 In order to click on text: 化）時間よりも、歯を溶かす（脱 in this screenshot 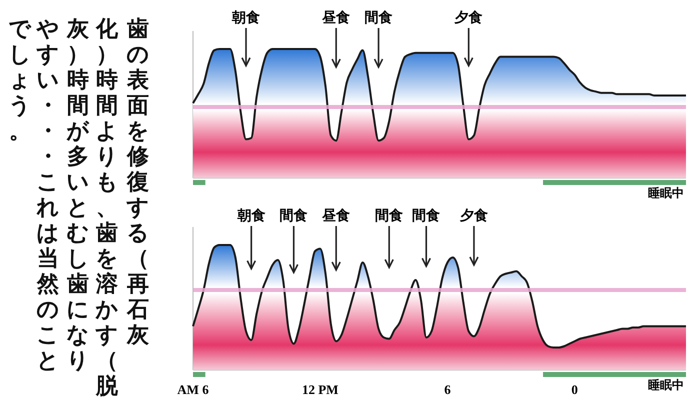, I will do `click(107, 208)`.